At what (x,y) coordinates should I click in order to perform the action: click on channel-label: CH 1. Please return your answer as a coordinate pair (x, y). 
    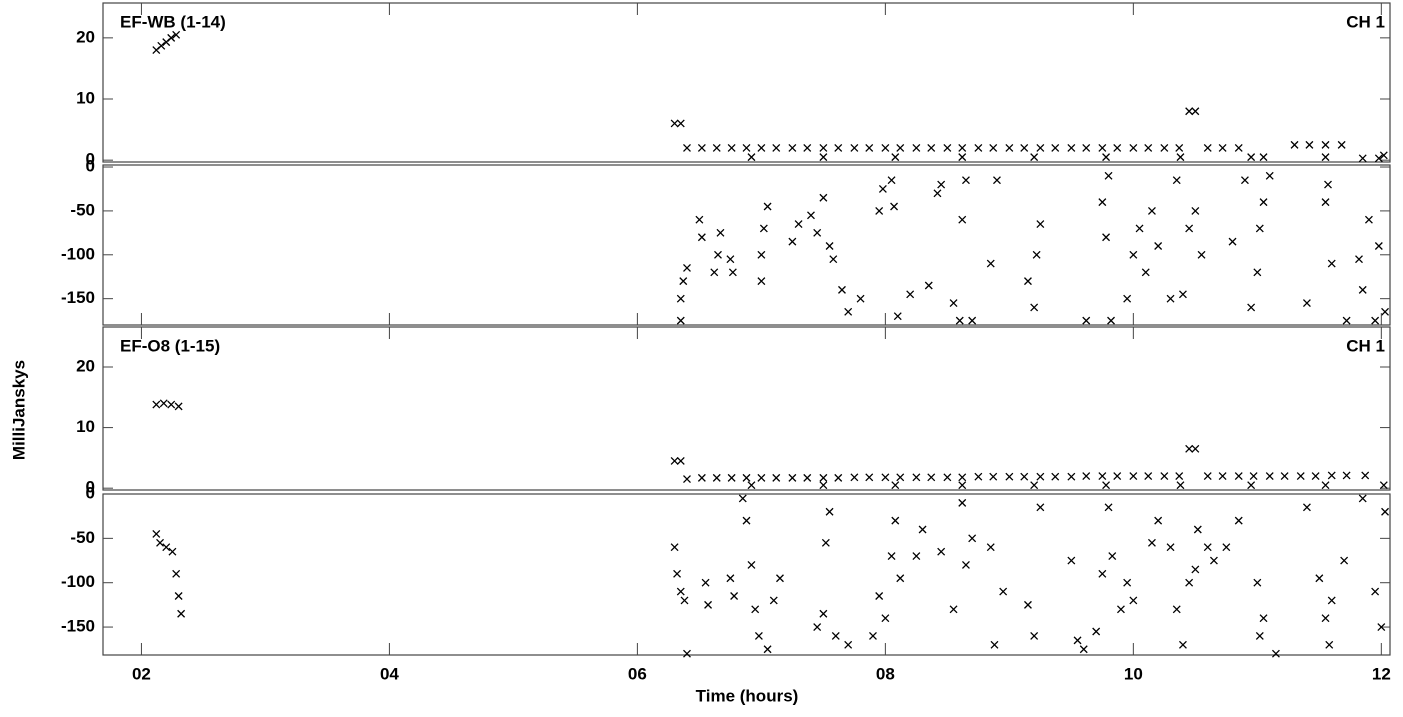
    Looking at the image, I should click on (1365, 21).